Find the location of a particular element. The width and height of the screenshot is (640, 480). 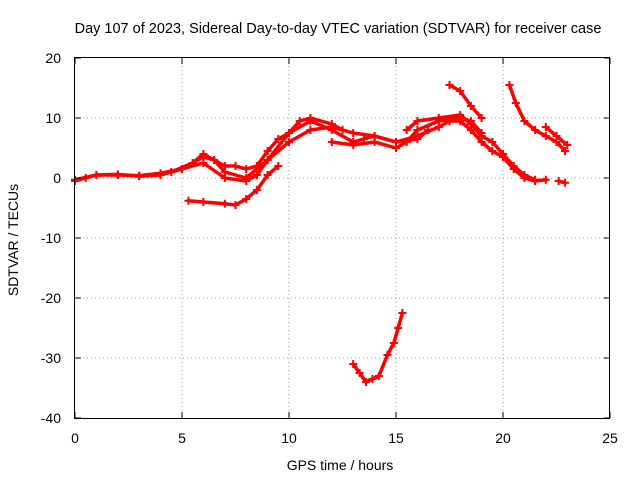

x-tick-label: 10 is located at coordinates (289, 438).